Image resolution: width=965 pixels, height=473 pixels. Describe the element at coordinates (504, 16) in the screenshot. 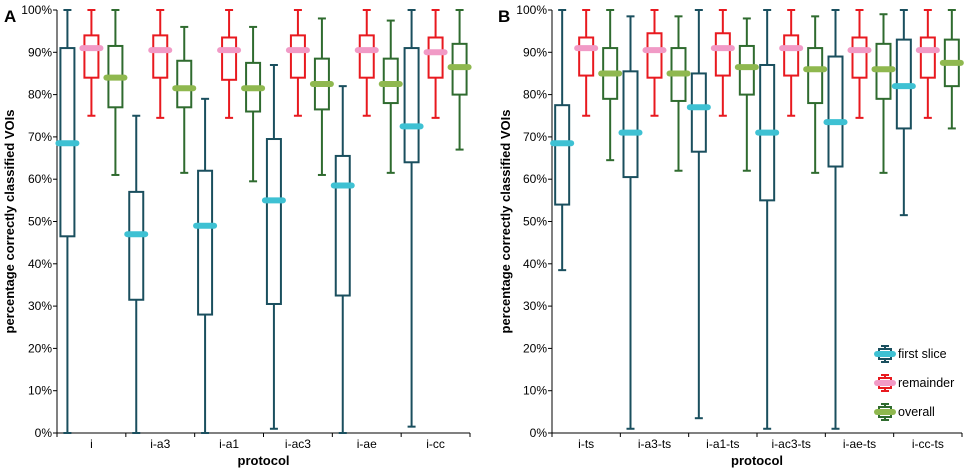

I see `panel-letter: B` at that location.